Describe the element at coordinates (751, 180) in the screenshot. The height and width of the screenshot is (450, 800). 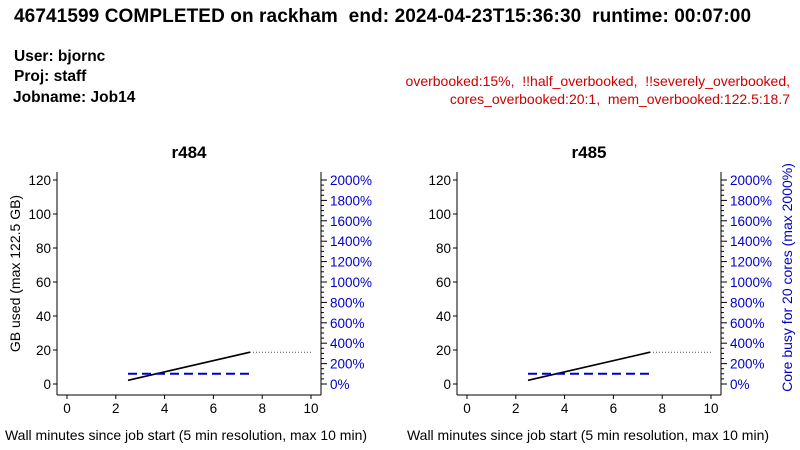
I see `chart-2-y2-tick-label: 2000%` at that location.